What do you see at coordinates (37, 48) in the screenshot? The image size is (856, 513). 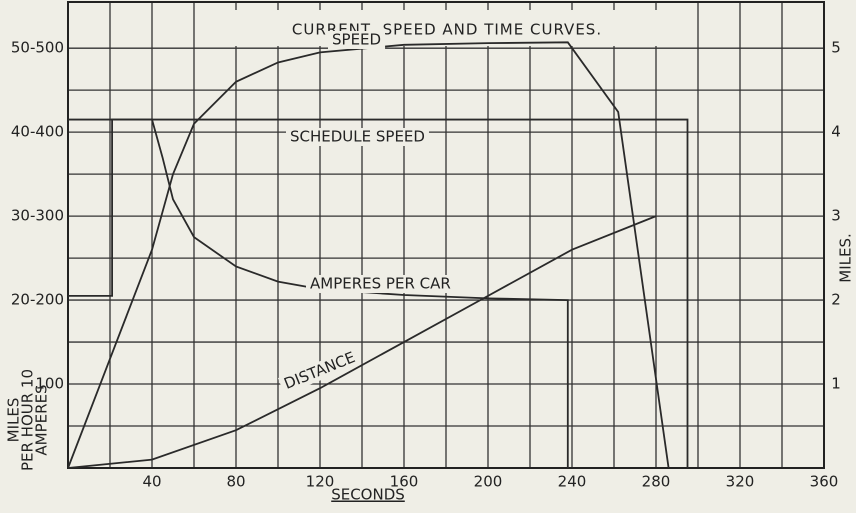 I see `y-tick-label: 50-500` at bounding box center [37, 48].